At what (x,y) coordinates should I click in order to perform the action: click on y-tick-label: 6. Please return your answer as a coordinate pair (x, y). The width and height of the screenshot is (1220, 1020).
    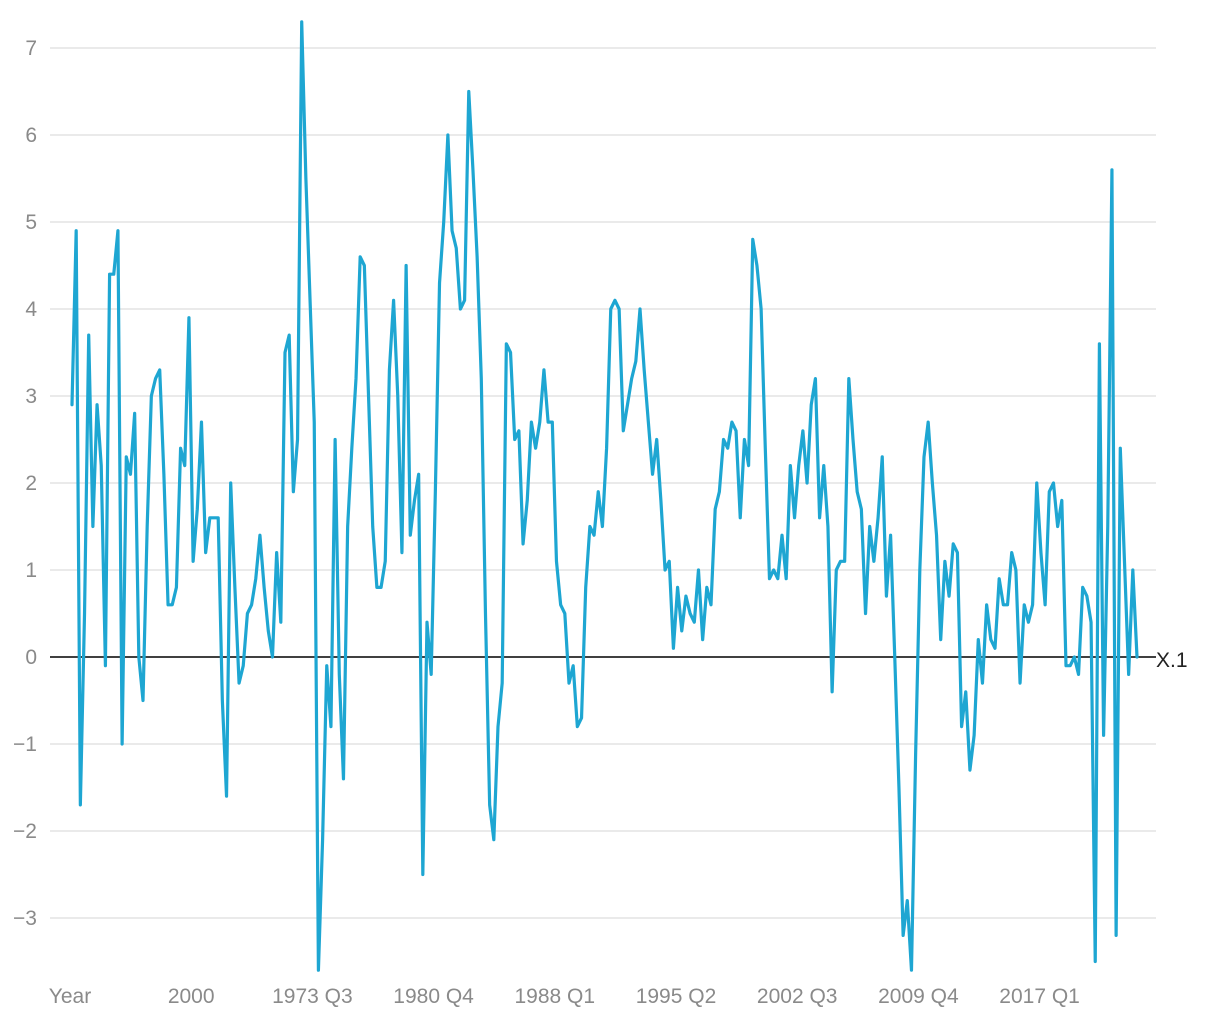
    Looking at the image, I should click on (31, 135).